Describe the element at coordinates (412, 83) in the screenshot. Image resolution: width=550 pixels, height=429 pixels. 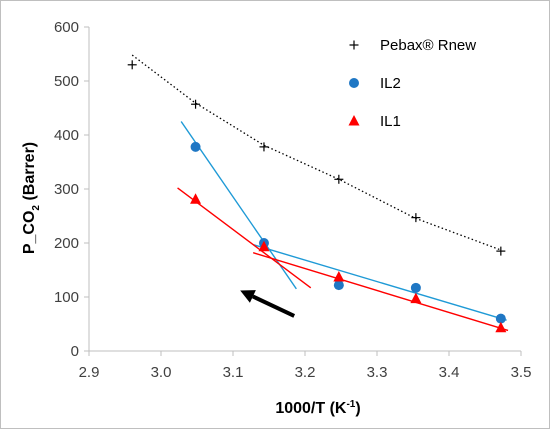
I see `legend: Pebax® Rnew IL2 IL1` at that location.